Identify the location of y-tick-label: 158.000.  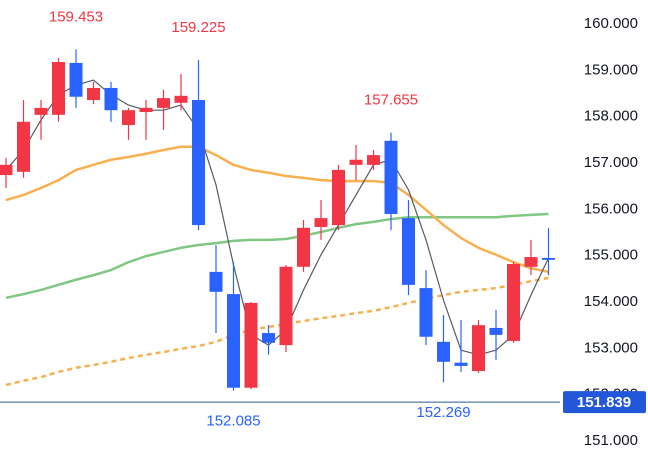
(611, 116).